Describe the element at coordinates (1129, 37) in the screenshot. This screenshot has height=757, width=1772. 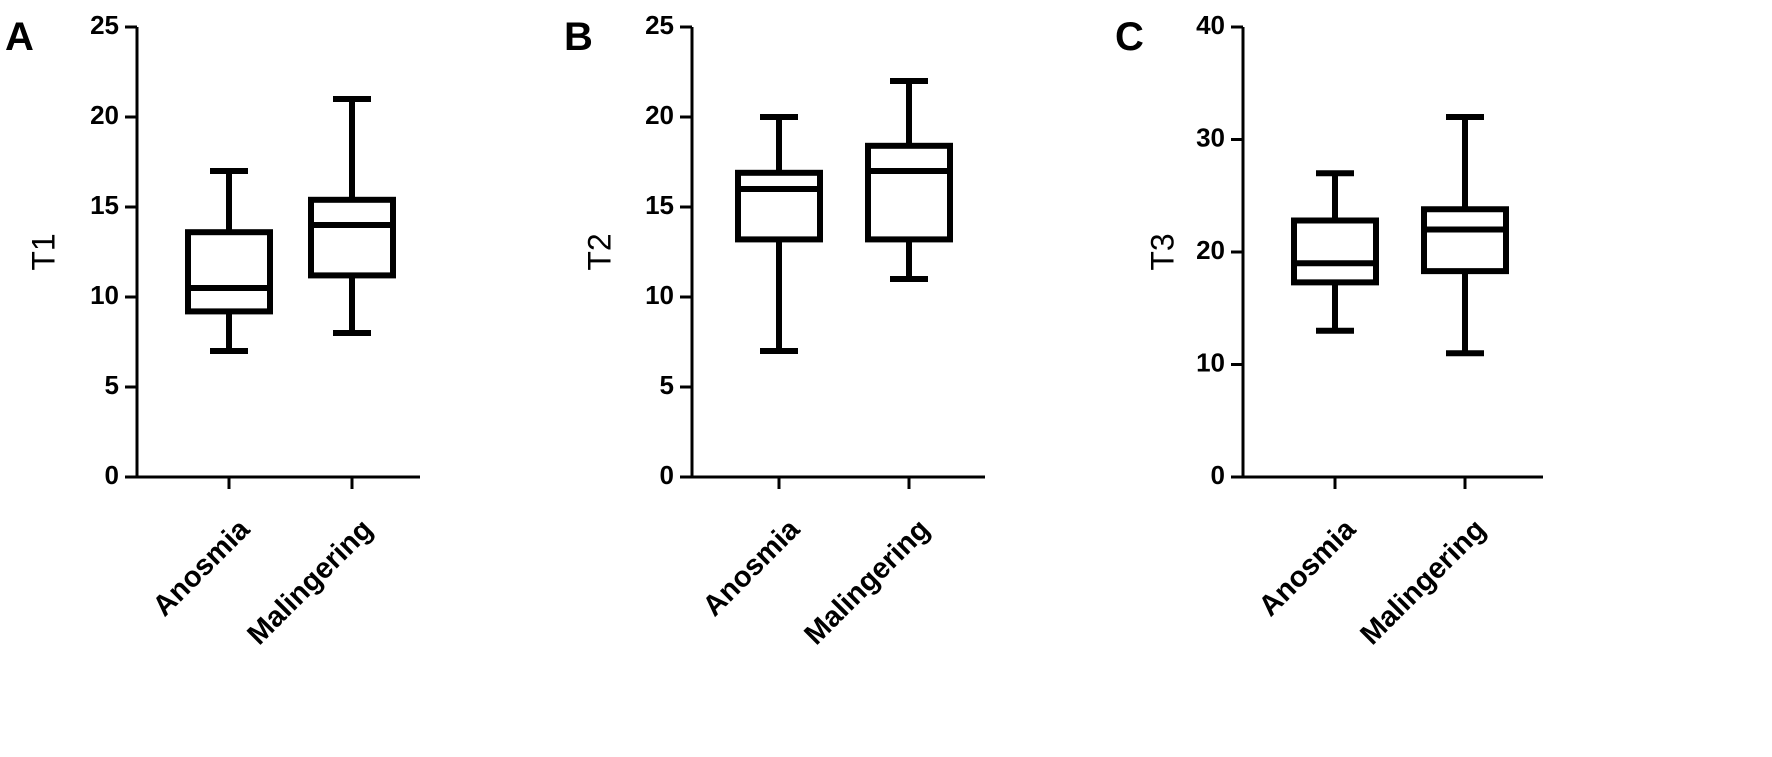
I see `panel-letter: C` at that location.